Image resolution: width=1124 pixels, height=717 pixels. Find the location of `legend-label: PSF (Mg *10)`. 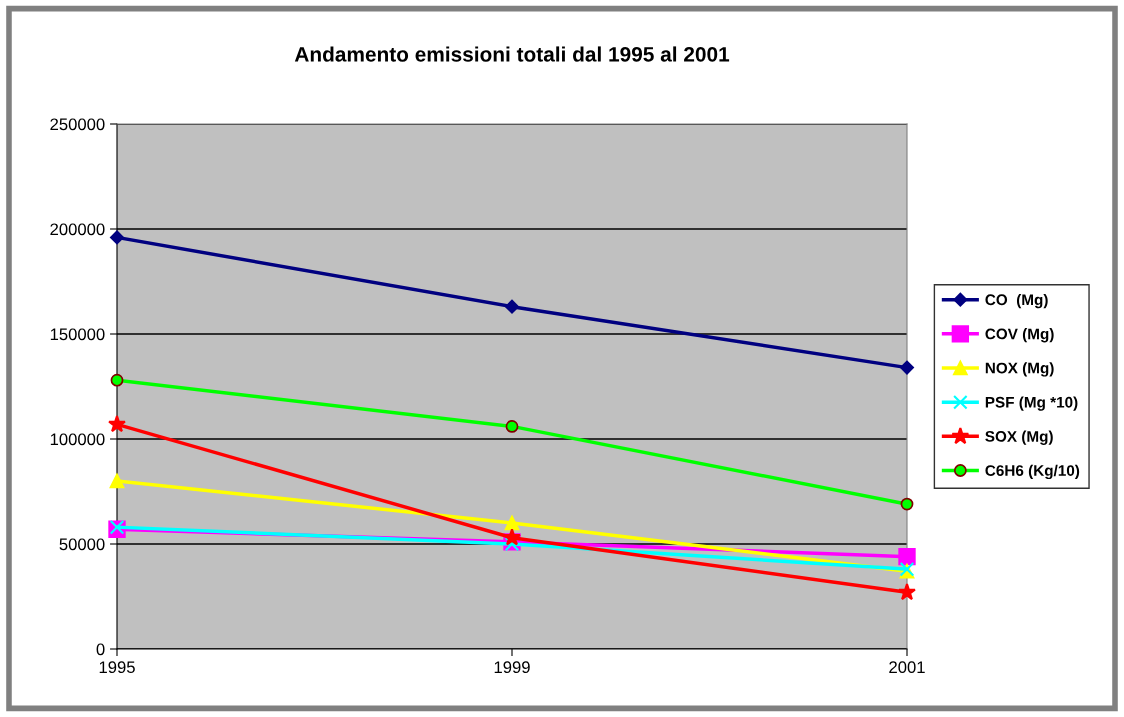

legend-label: PSF (Mg *10) is located at coordinates (1031, 403).